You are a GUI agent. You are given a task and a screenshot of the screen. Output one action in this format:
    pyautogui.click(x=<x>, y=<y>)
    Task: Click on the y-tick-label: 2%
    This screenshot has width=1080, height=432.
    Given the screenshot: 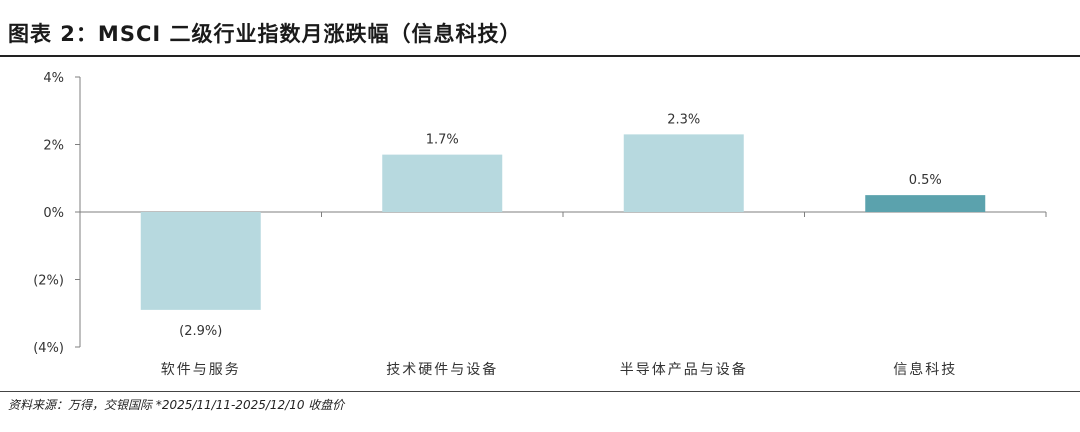 What is the action you would take?
    pyautogui.click(x=53, y=146)
    